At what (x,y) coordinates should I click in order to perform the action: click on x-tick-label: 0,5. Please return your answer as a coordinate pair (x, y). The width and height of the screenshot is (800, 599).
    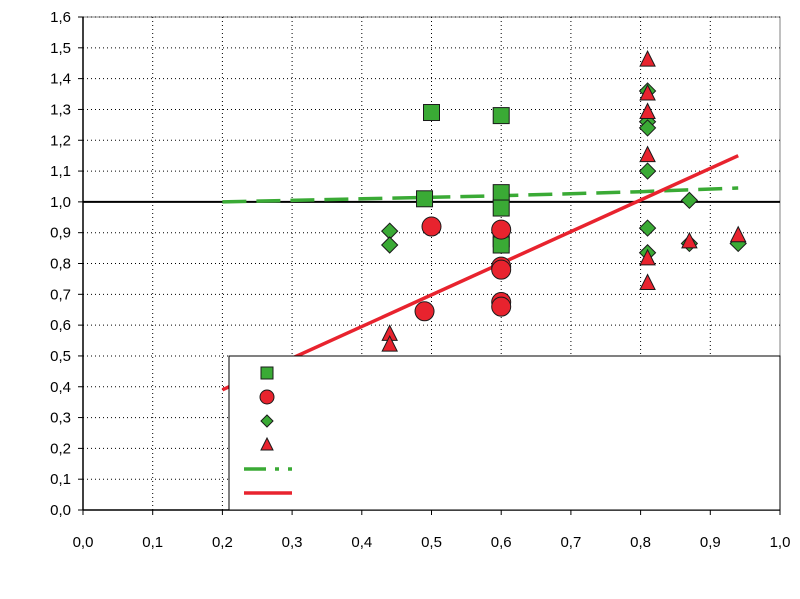
    Looking at the image, I should click on (431, 542).